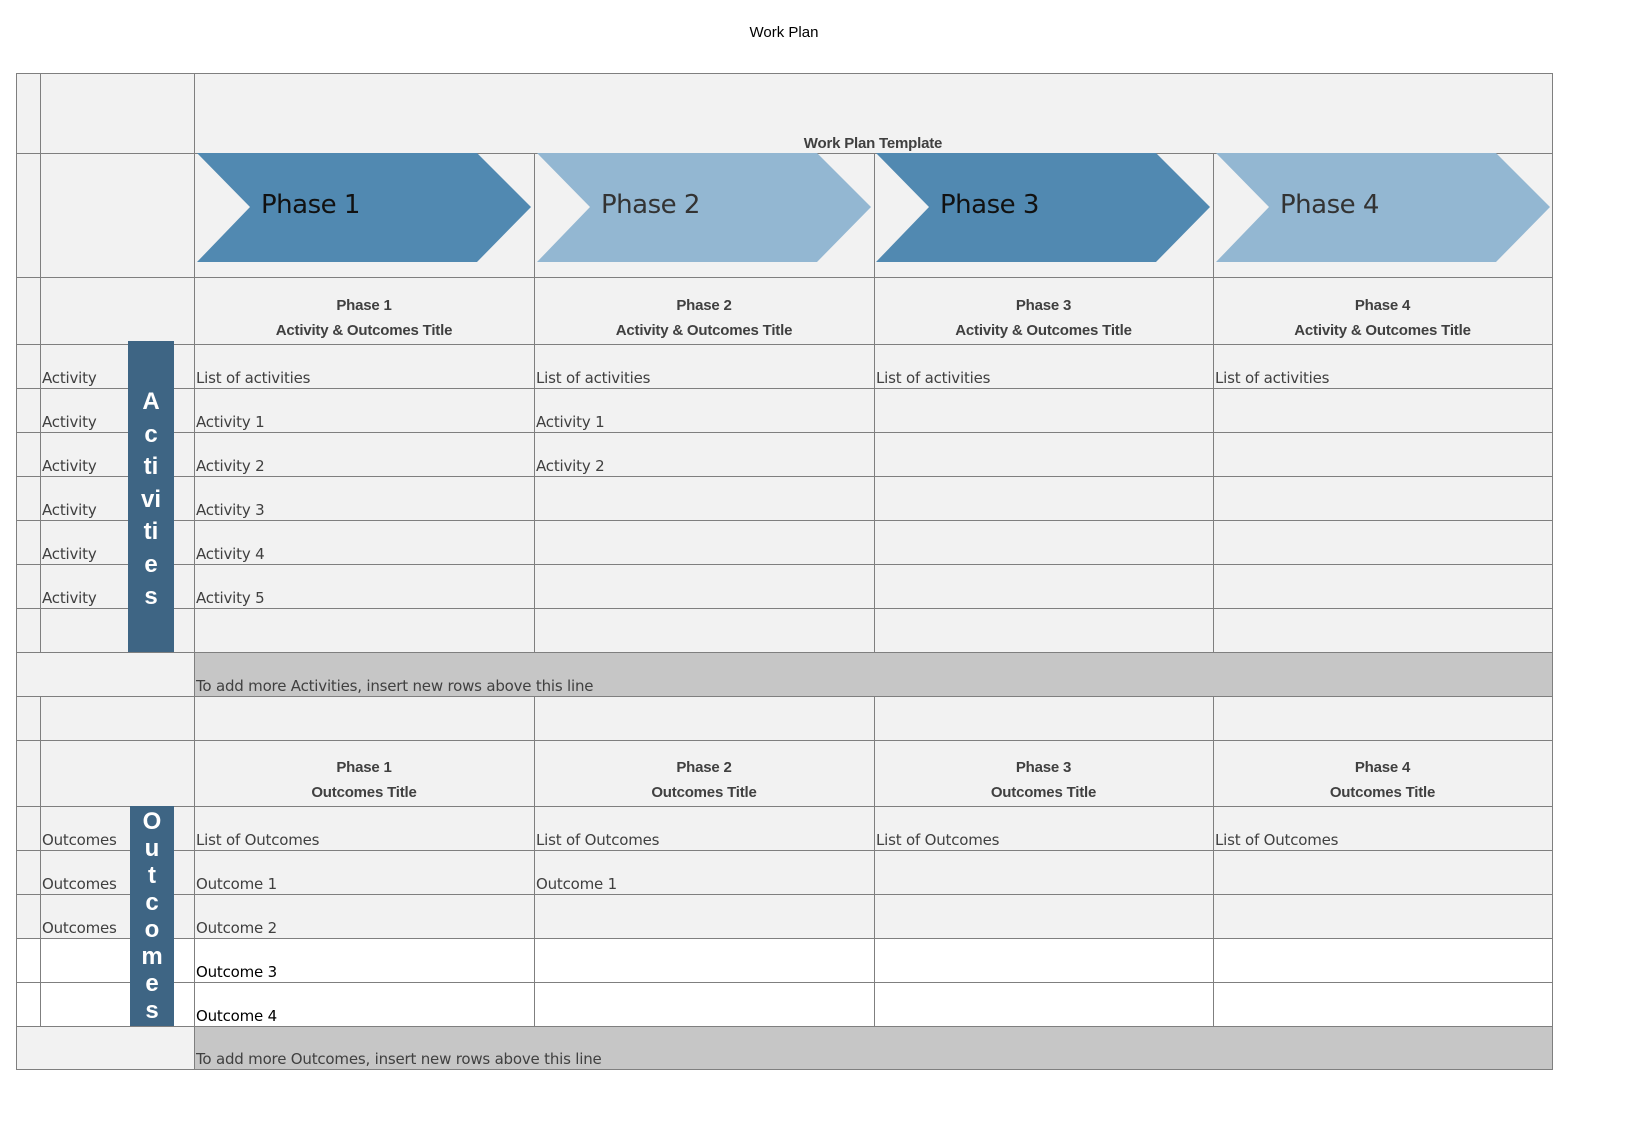 This screenshot has width=1630, height=1134. I want to click on table-row: Activity Activity 3, so click(784, 498).